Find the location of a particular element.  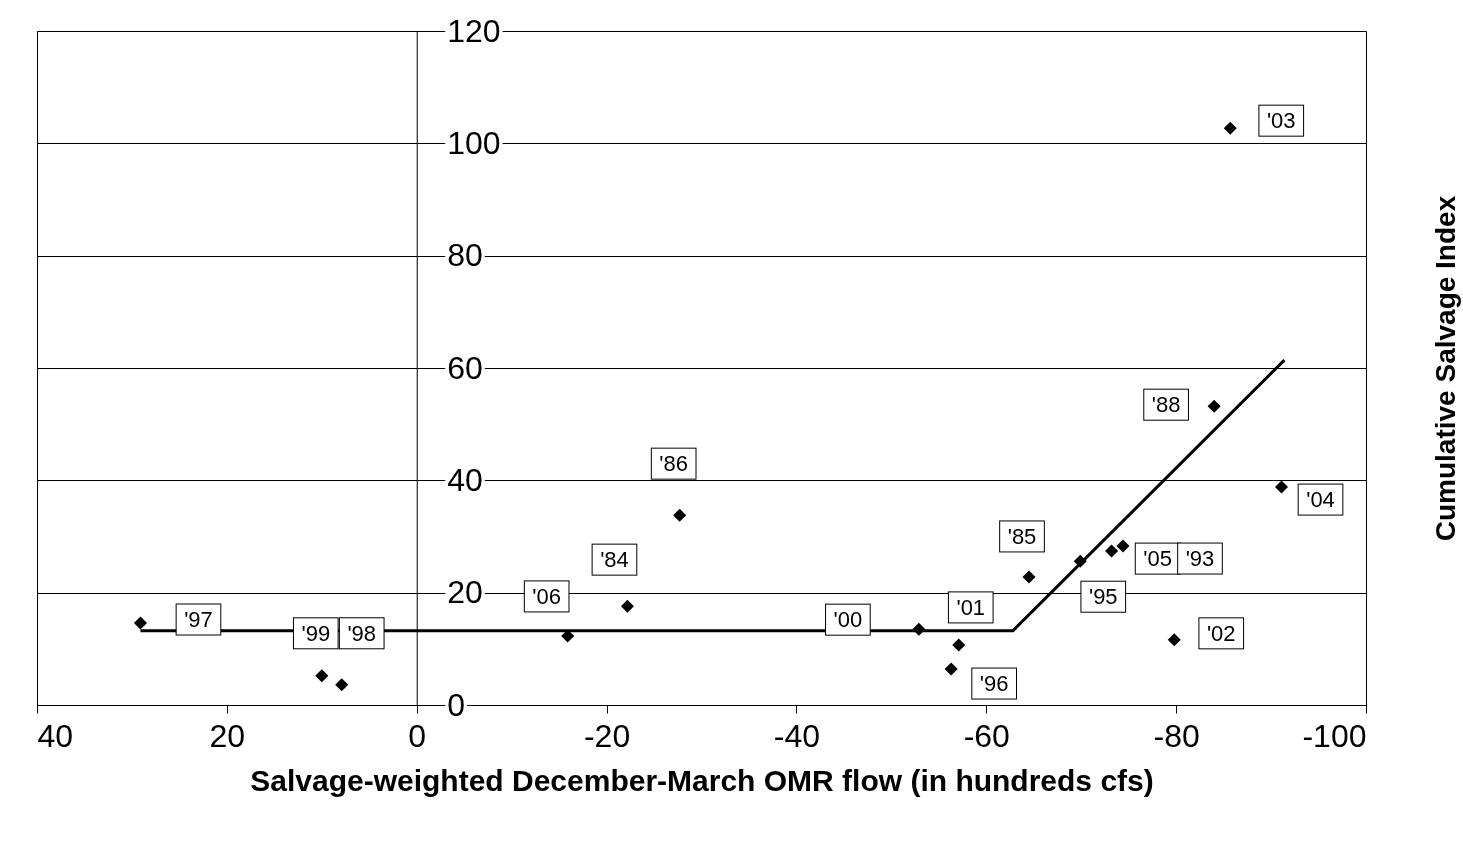

annotation: '96 is located at coordinates (994, 684).